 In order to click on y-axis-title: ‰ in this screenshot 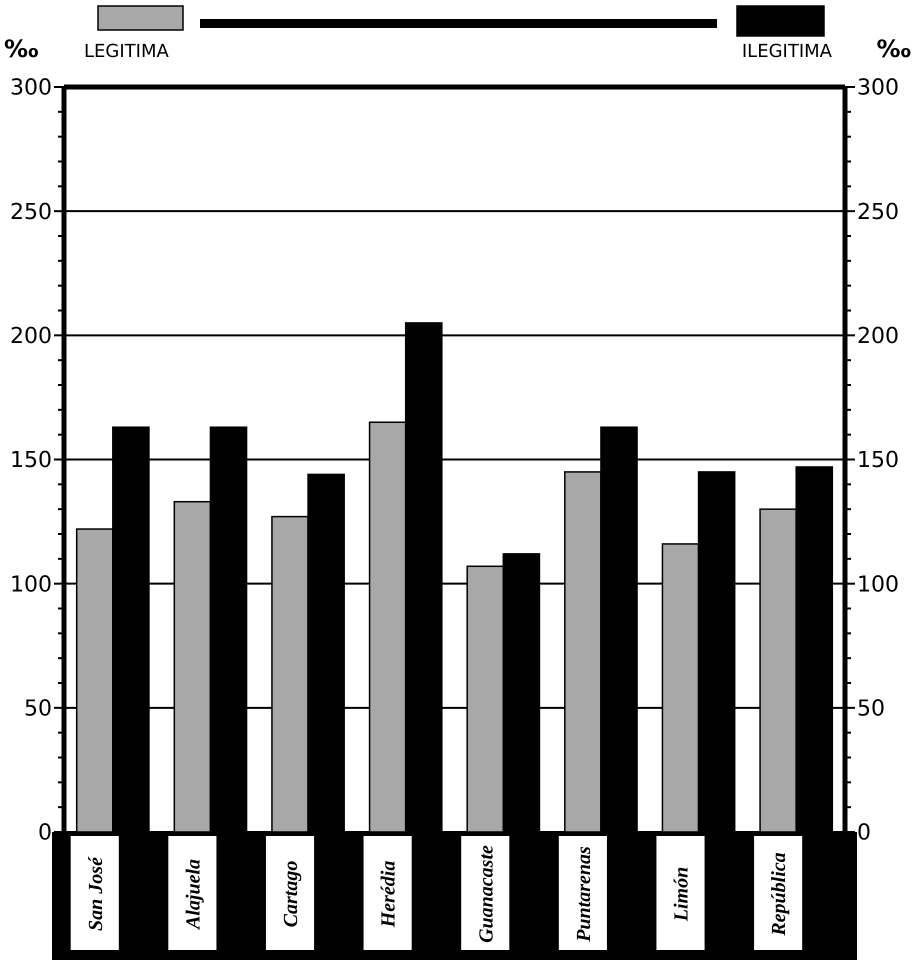, I will do `click(21, 49)`.